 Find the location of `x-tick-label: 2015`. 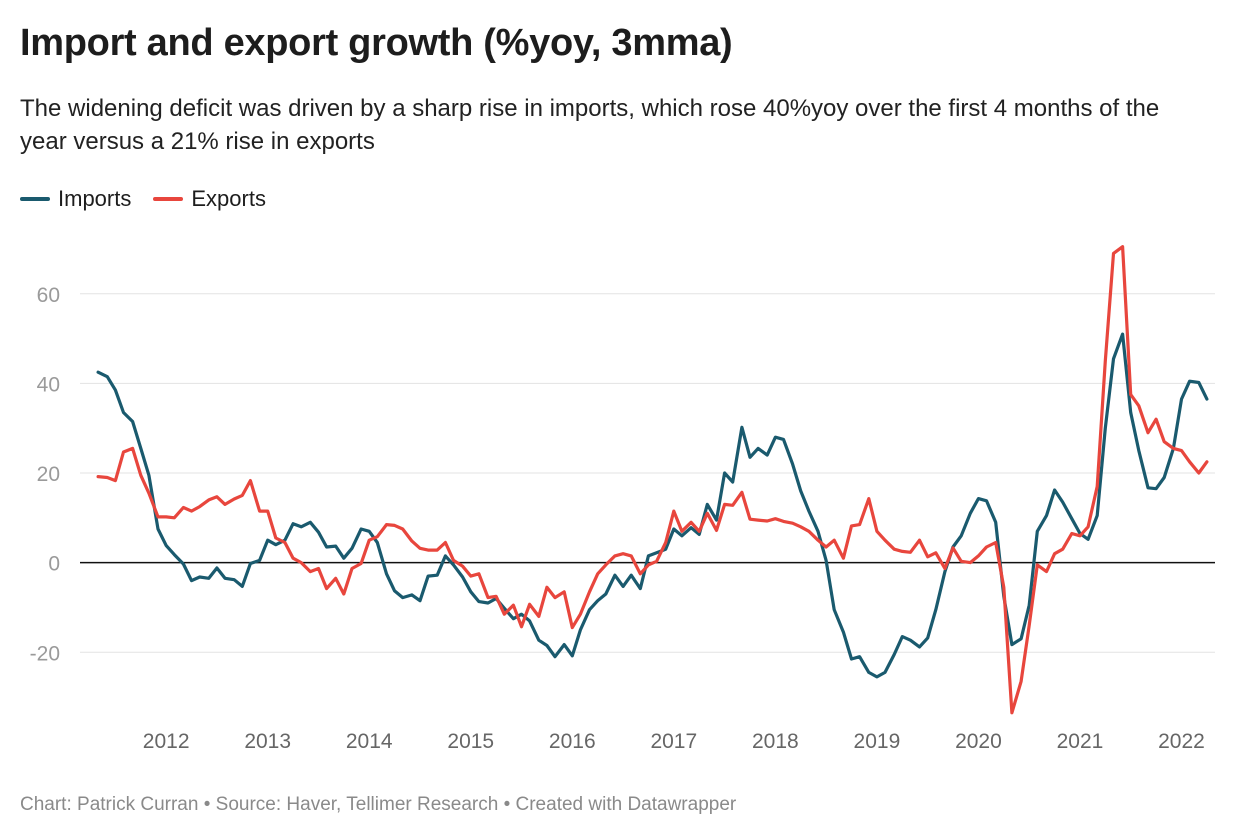

x-tick-label: 2015 is located at coordinates (470, 741).